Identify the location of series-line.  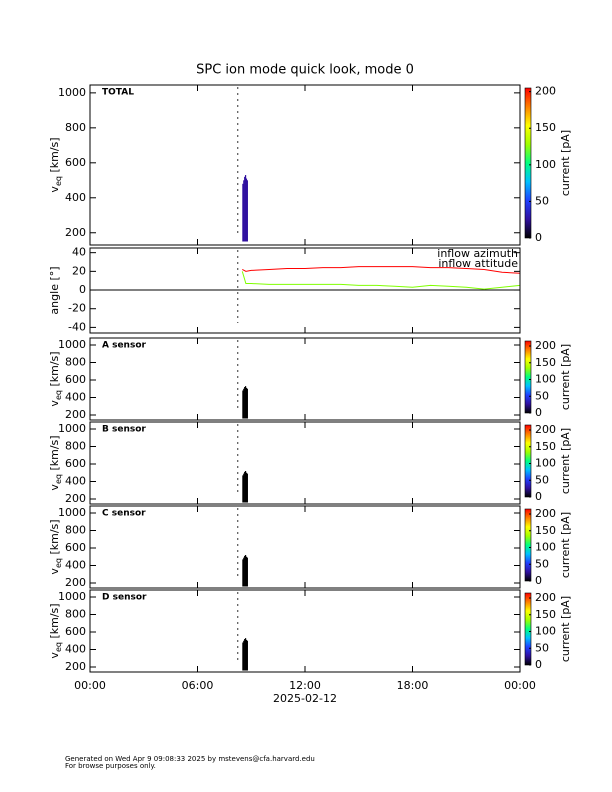
(381, 280).